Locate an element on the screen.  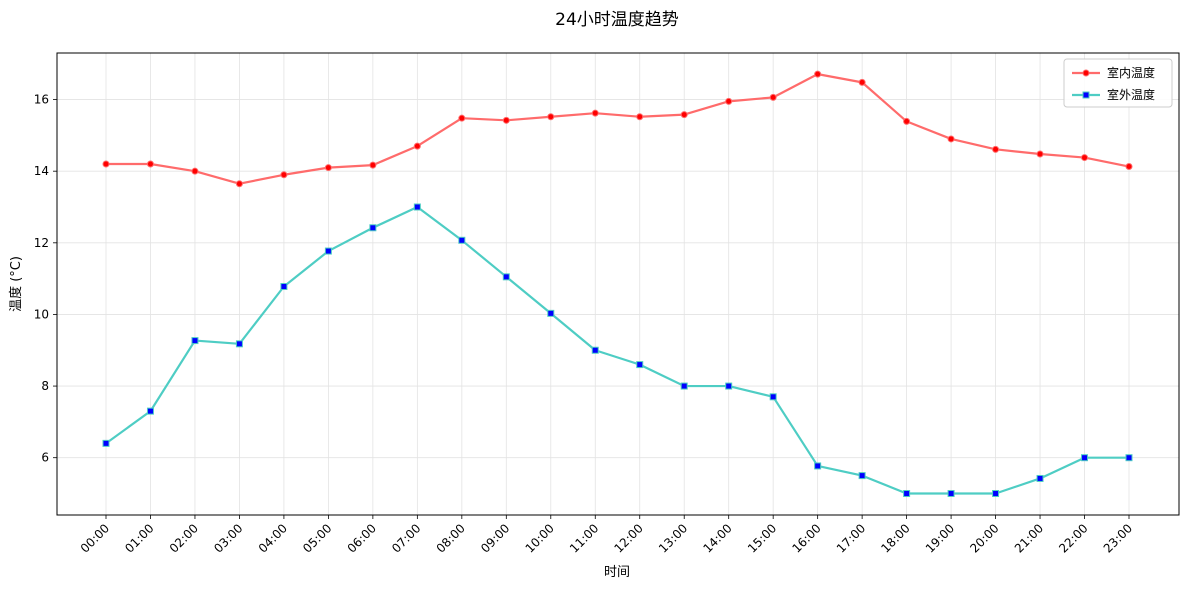
y-tick-label: 16 is located at coordinates (41, 100).